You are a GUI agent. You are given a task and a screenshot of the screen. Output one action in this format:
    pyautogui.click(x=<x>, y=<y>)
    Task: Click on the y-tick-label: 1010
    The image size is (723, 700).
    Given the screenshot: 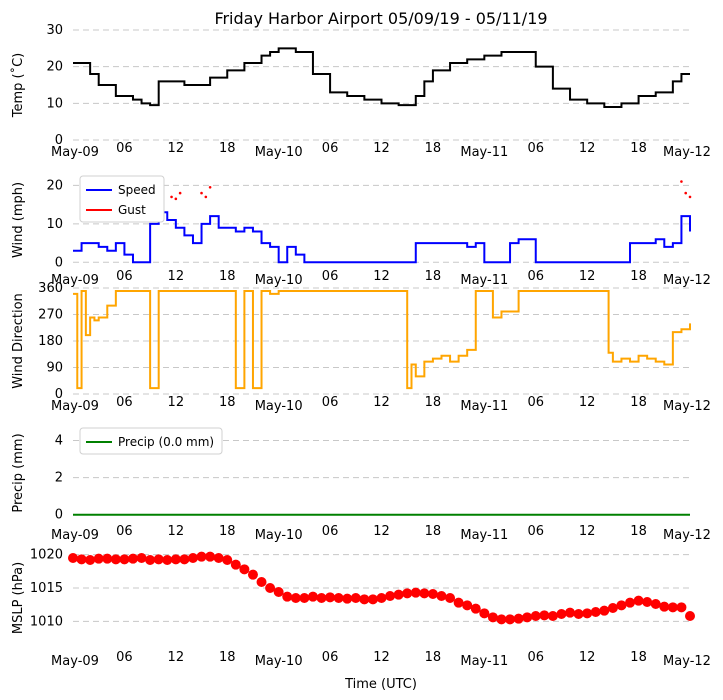 What is the action you would take?
    pyautogui.click(x=46, y=621)
    